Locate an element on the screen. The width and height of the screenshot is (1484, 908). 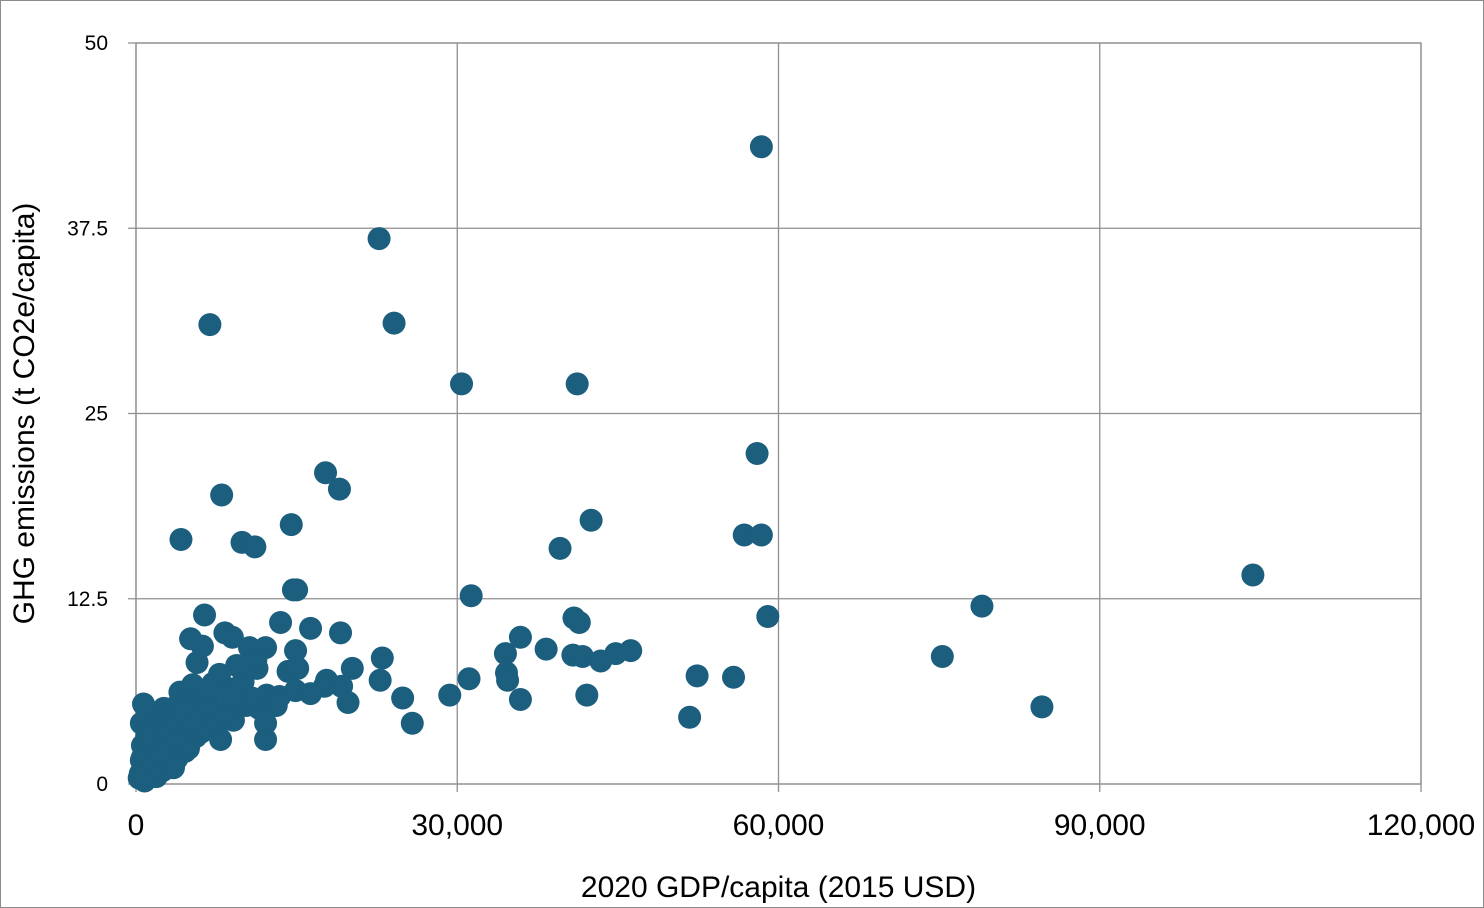
y-tick-label: 25 is located at coordinates (96, 414).